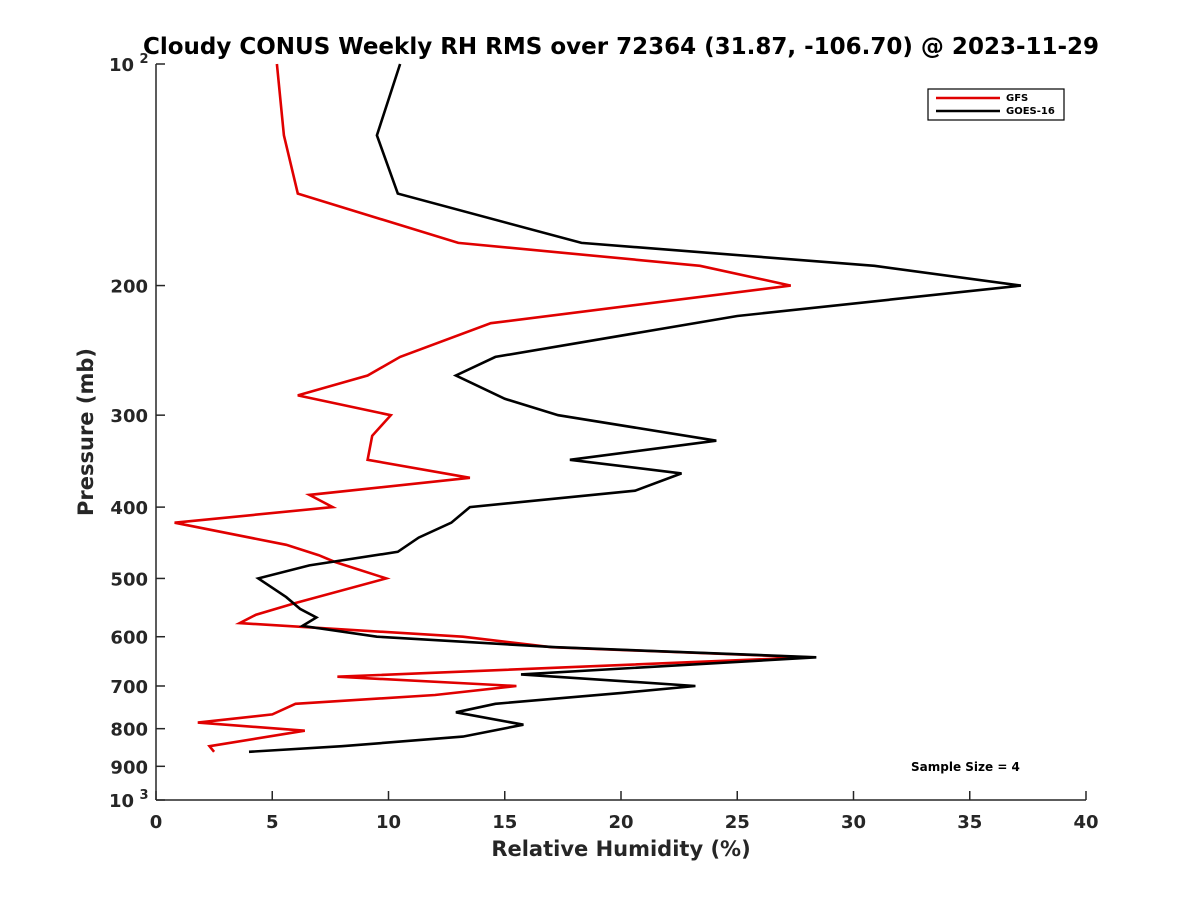 The image size is (1200, 900). What do you see at coordinates (156, 822) in the screenshot?
I see `x-tick-label: 0` at bounding box center [156, 822].